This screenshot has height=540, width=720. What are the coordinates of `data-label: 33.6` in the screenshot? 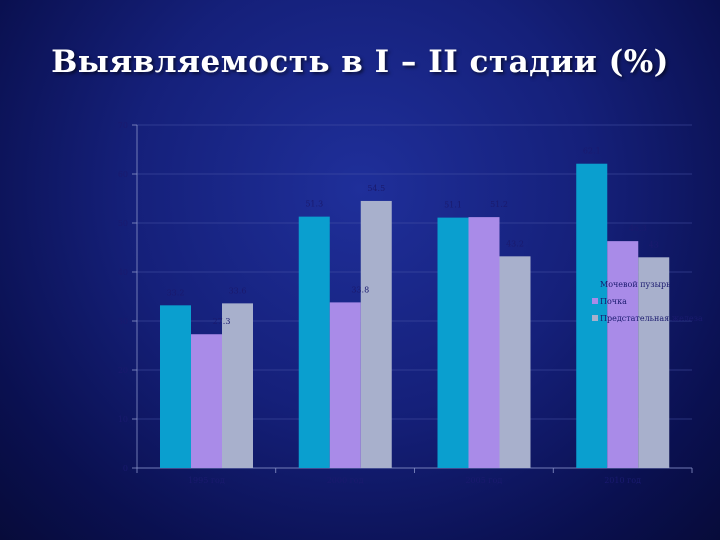 It's located at (238, 290).